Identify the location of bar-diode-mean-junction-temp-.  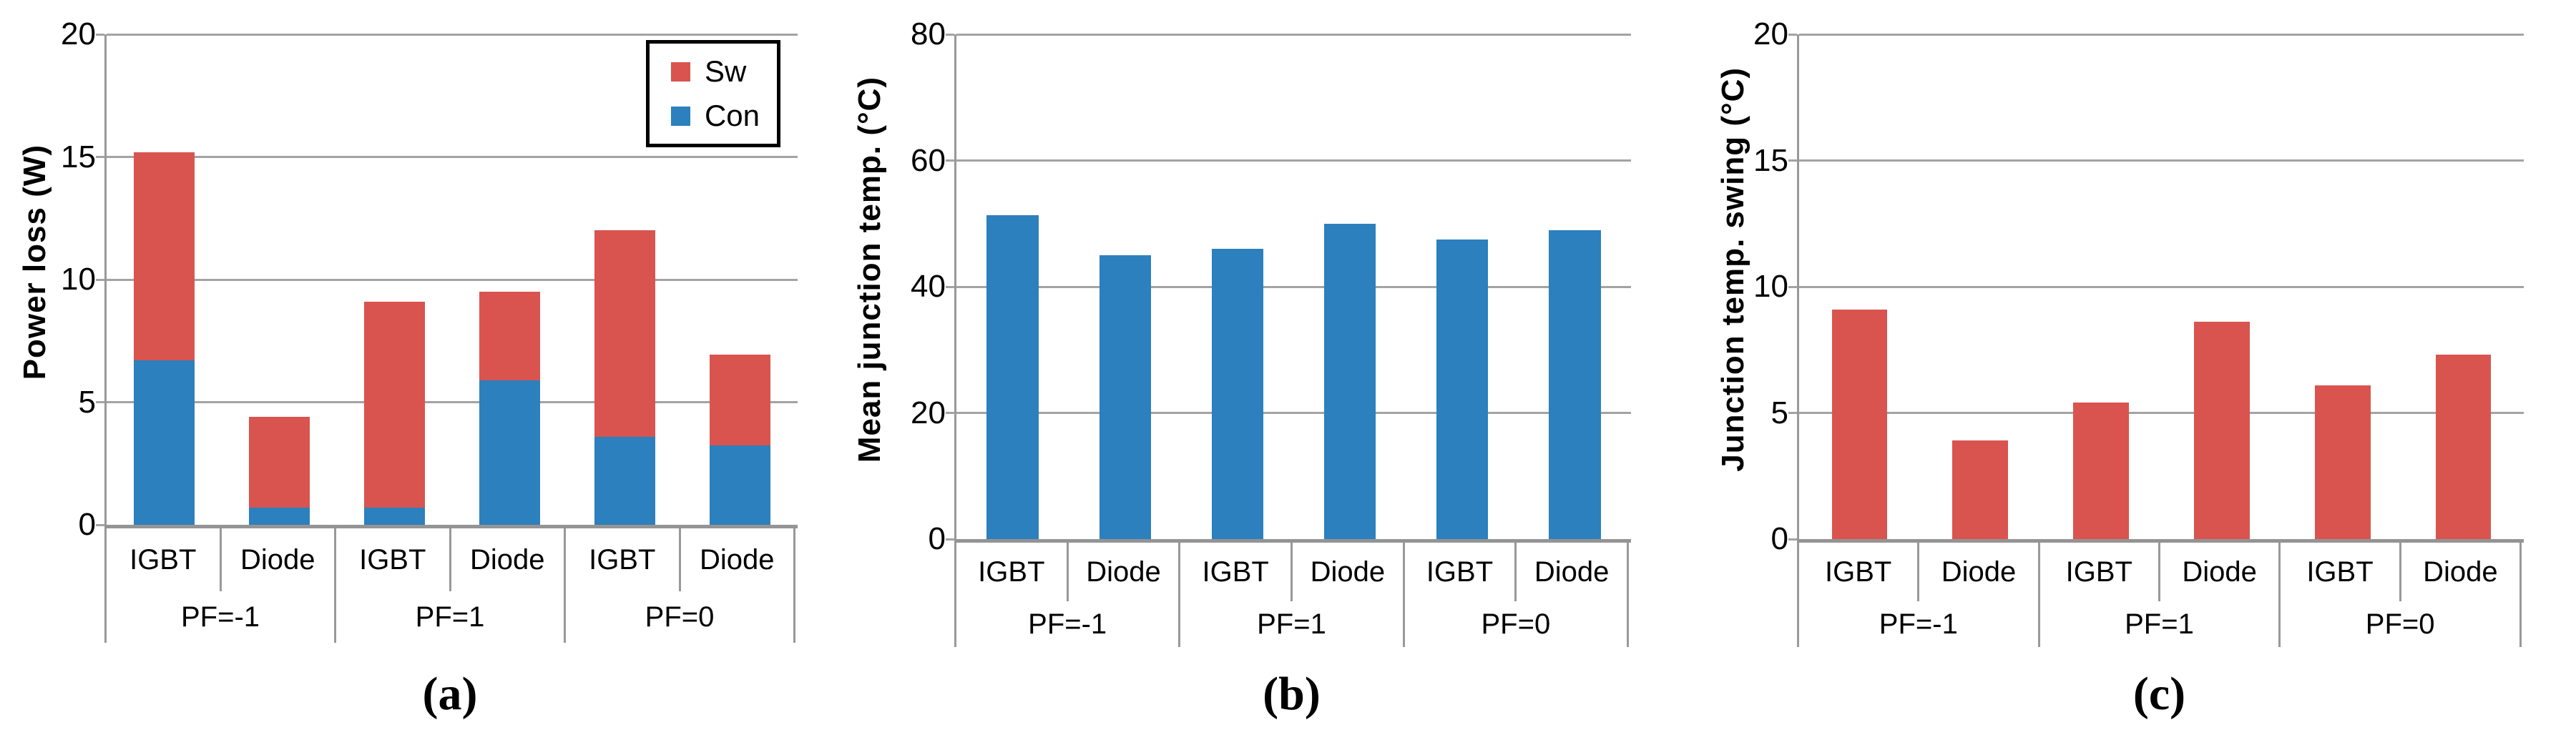
(1349, 381).